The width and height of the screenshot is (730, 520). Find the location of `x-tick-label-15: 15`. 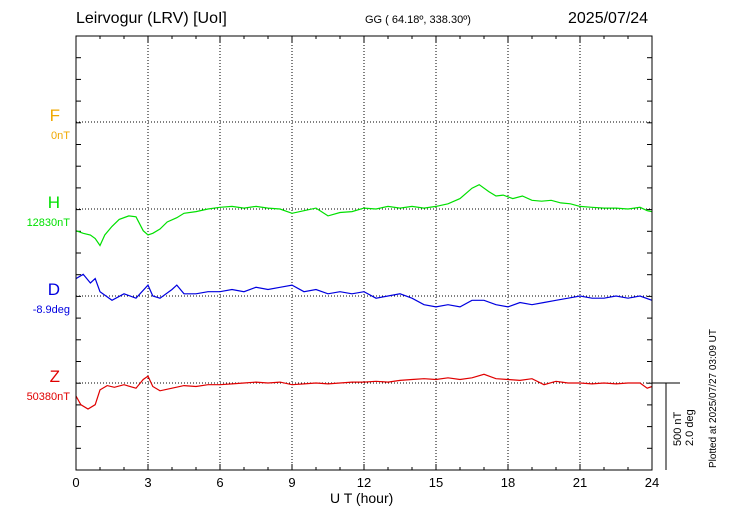

x-tick-label-15: 15 is located at coordinates (436, 482).